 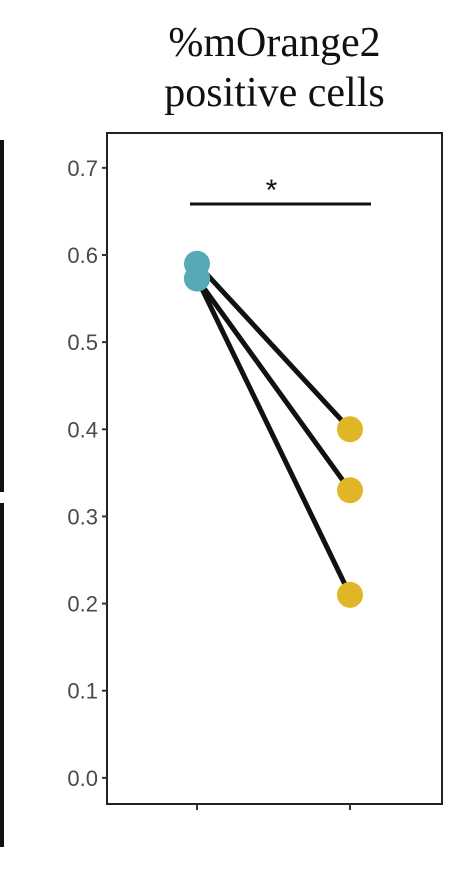 I want to click on significance-star: *, so click(x=272, y=190).